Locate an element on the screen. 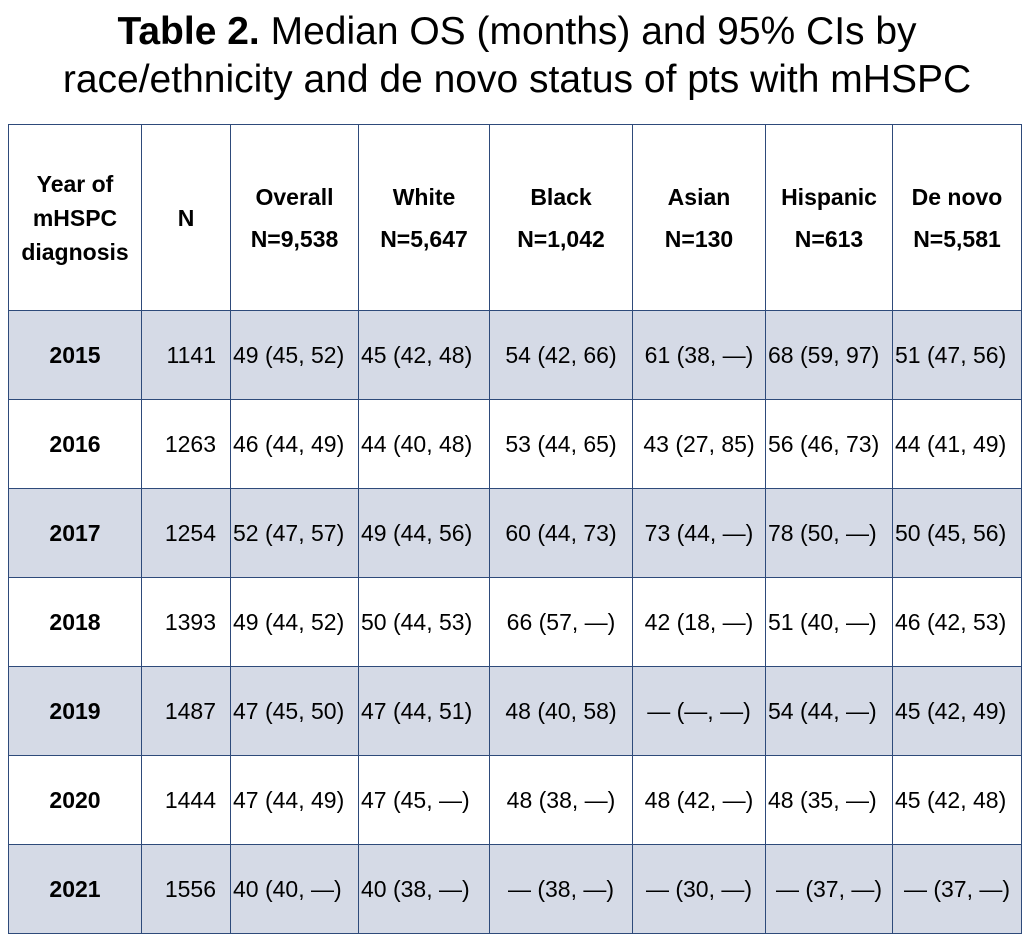 The image size is (1034, 946). cell-de-novo: 44 (41, 49) is located at coordinates (957, 444).